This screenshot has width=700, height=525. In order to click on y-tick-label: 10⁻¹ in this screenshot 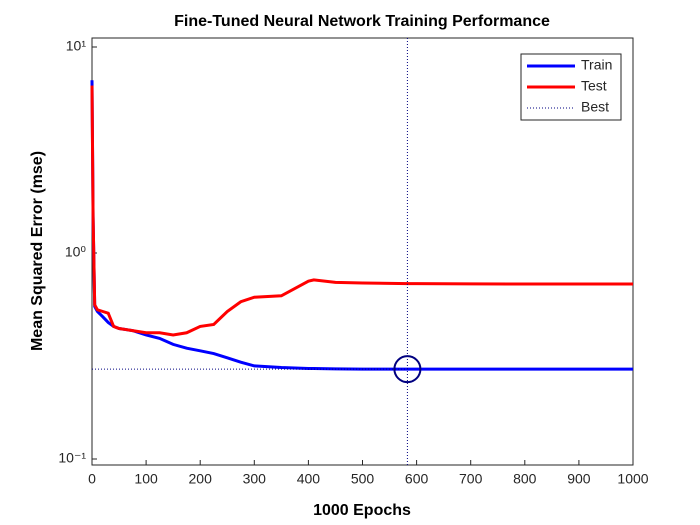, I will do `click(72, 458)`.